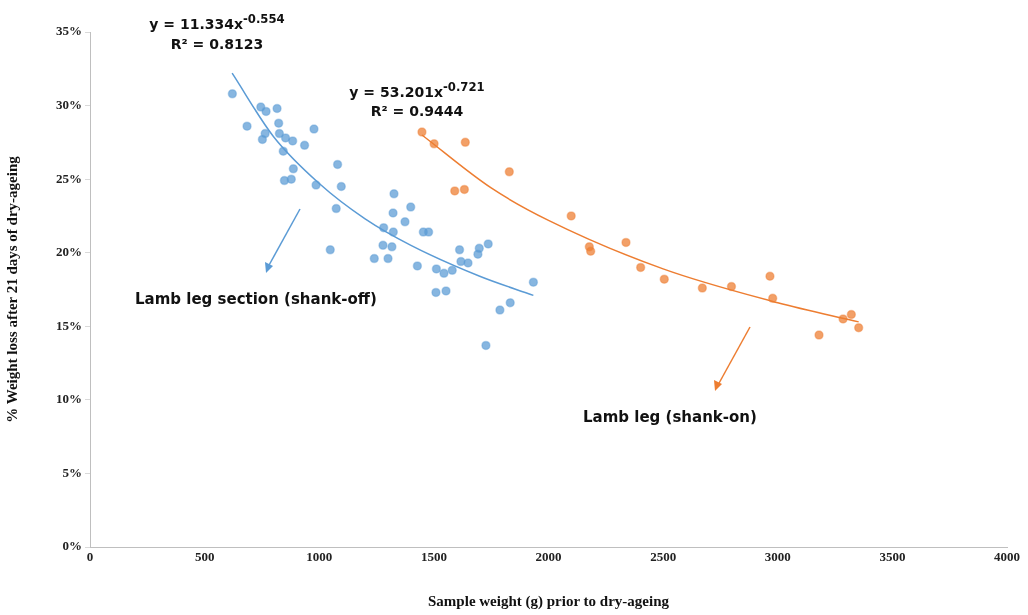 The height and width of the screenshot is (615, 1028). What do you see at coordinates (69, 399) in the screenshot?
I see `y-tick-label: 10%` at bounding box center [69, 399].